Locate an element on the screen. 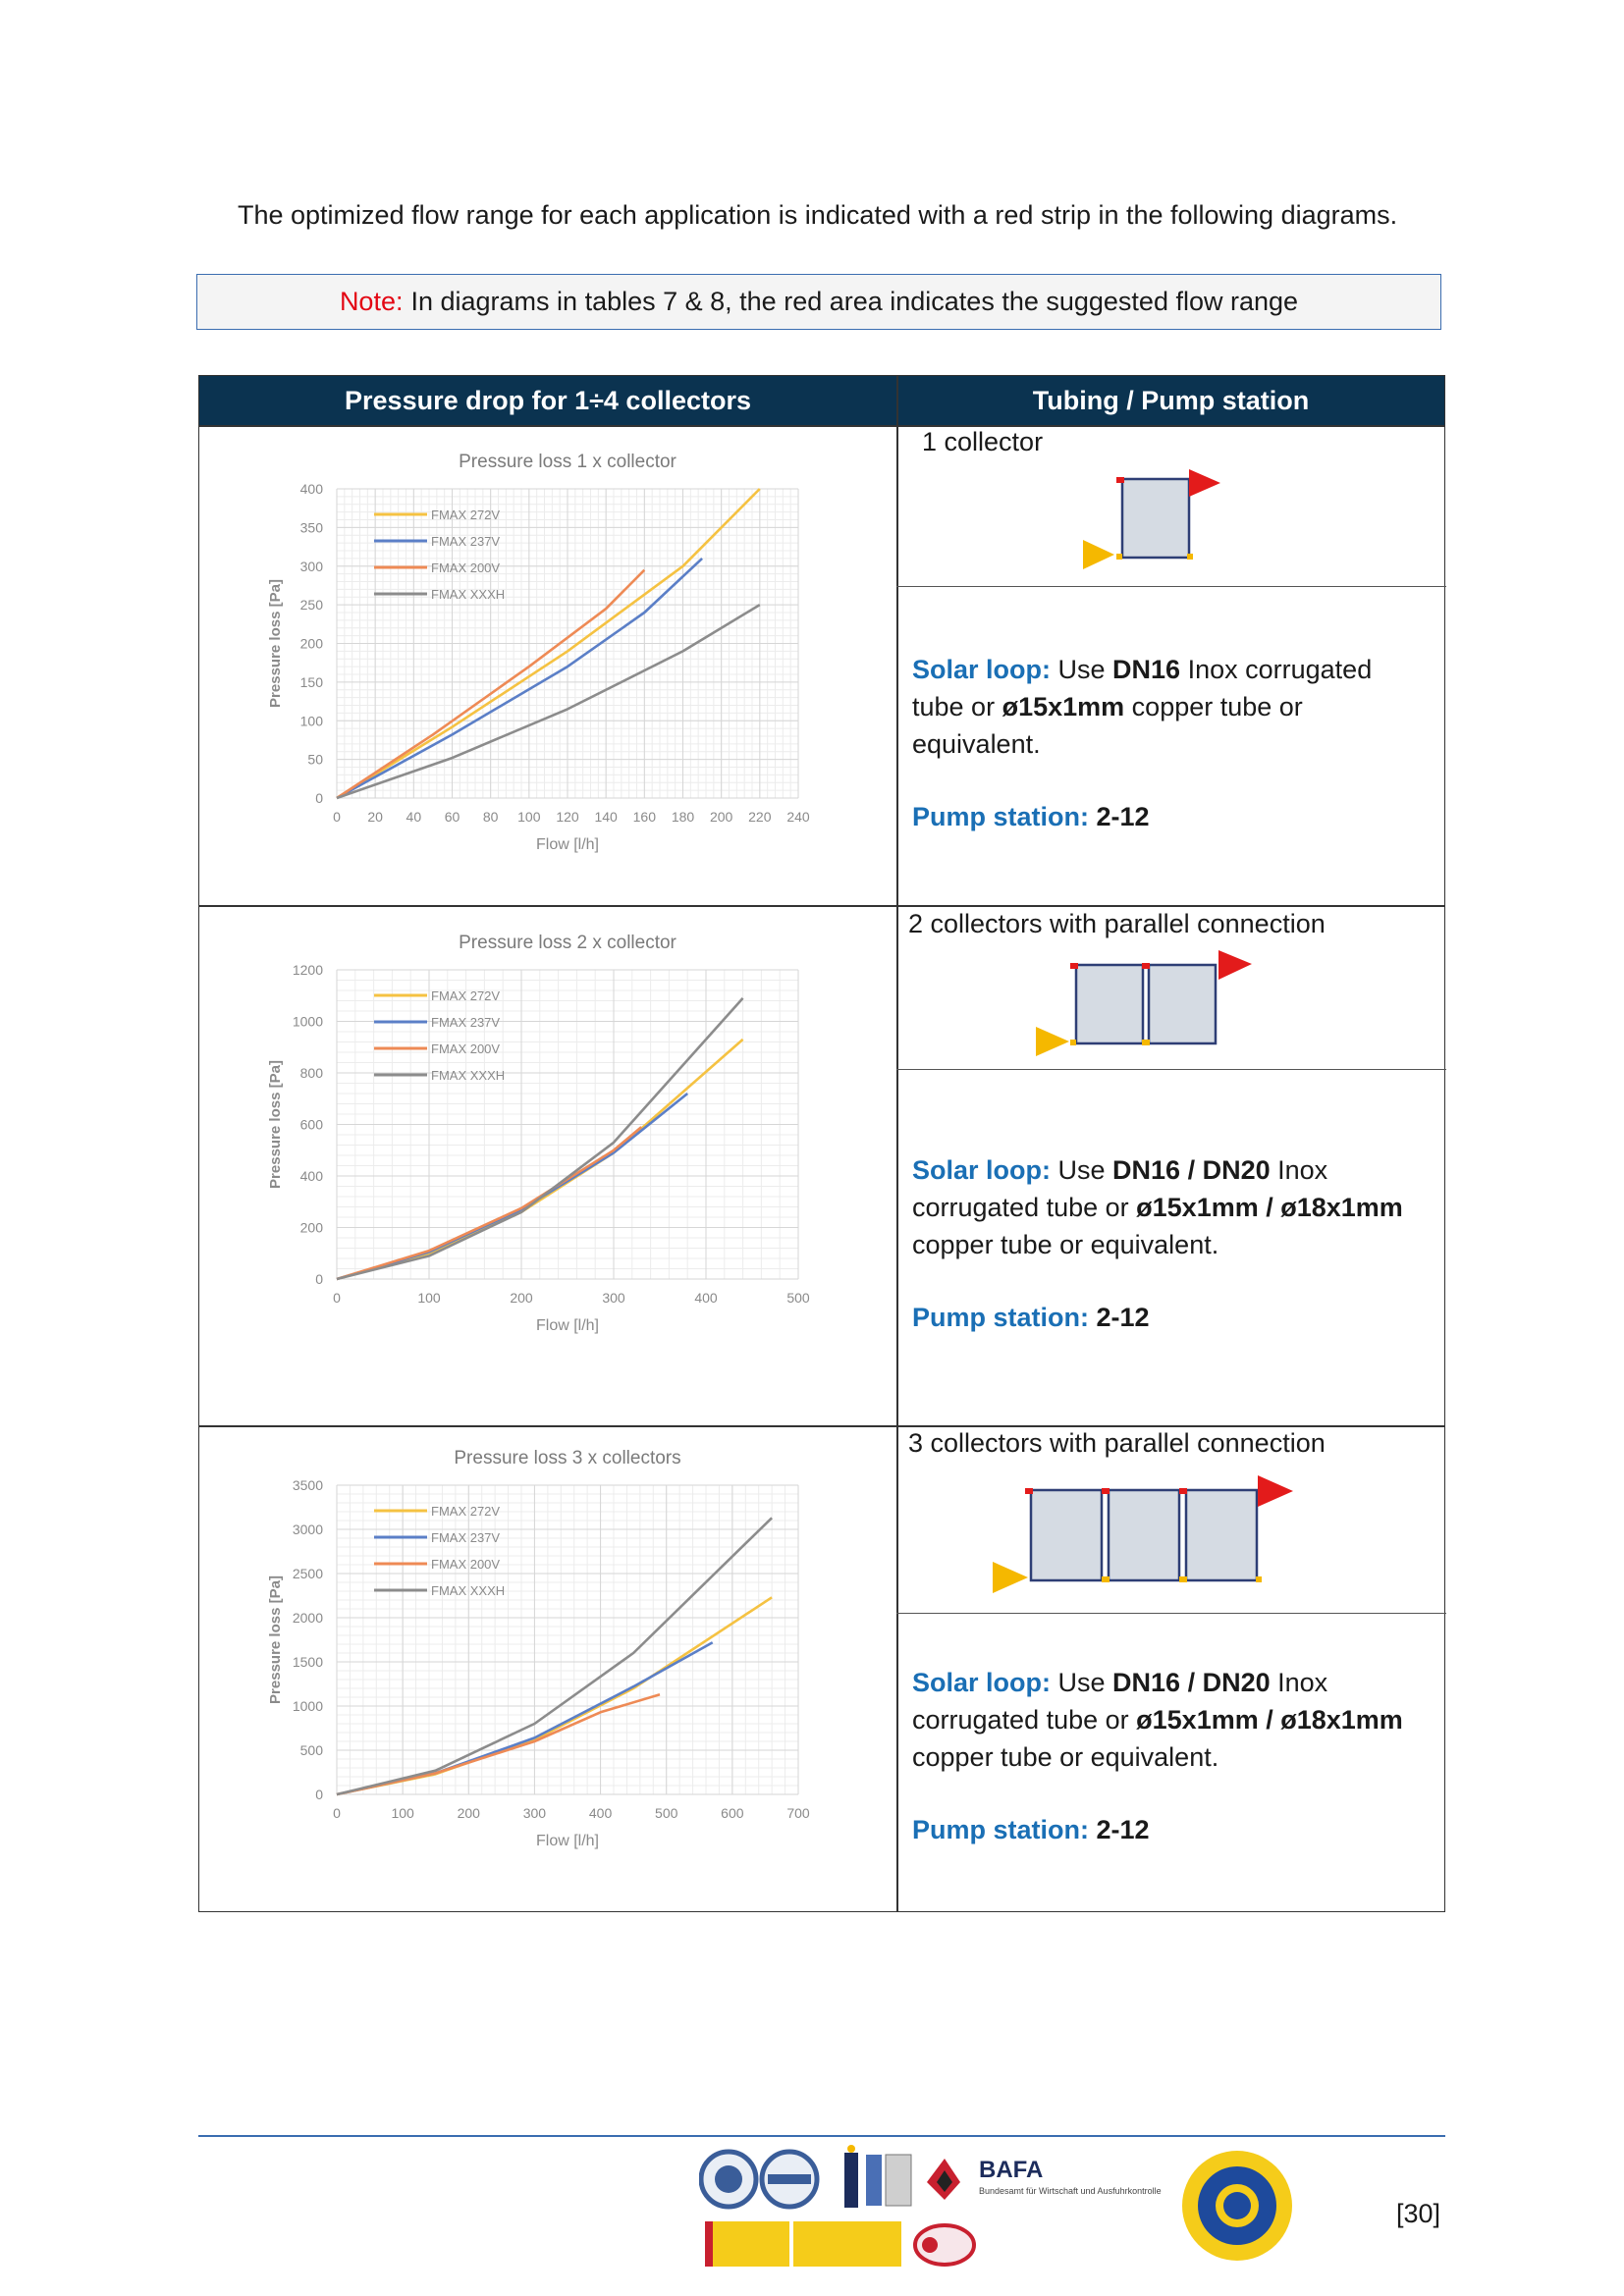  y-tick-label: 1200 is located at coordinates (308, 970).